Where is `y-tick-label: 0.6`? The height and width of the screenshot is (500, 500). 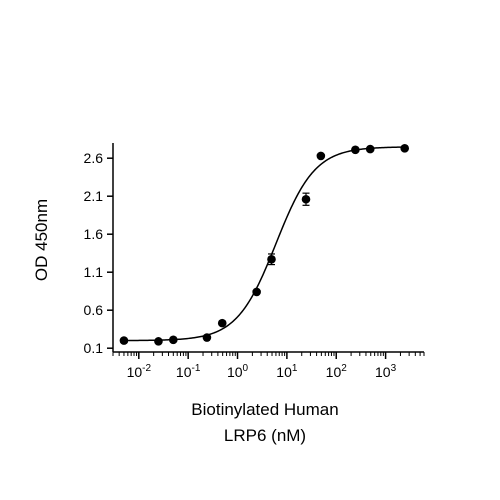
y-tick-label: 0.6 is located at coordinates (94, 310).